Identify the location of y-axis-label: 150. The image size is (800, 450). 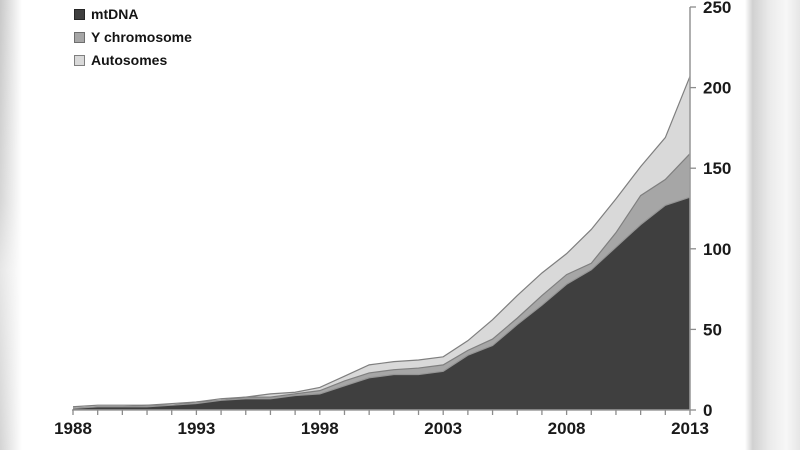
(717, 168).